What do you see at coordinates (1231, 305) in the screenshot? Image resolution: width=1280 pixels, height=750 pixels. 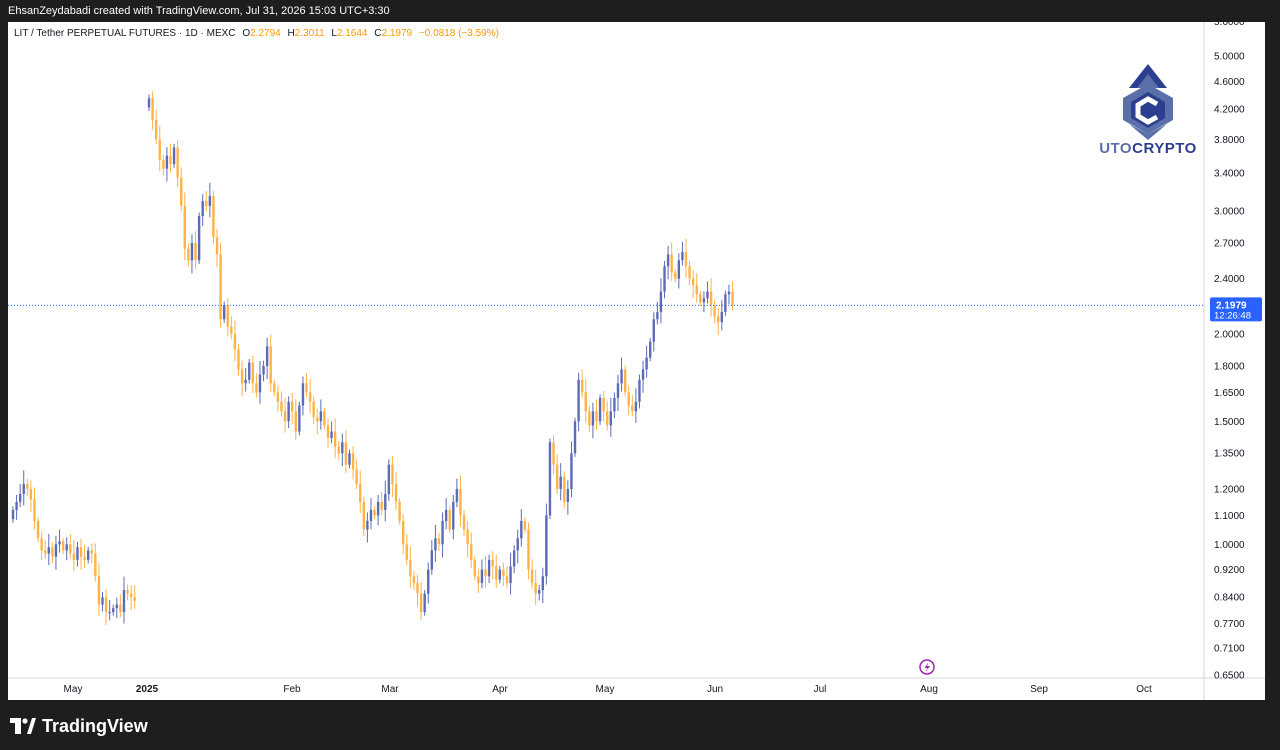 I see `last-price-label: 2.1979` at bounding box center [1231, 305].